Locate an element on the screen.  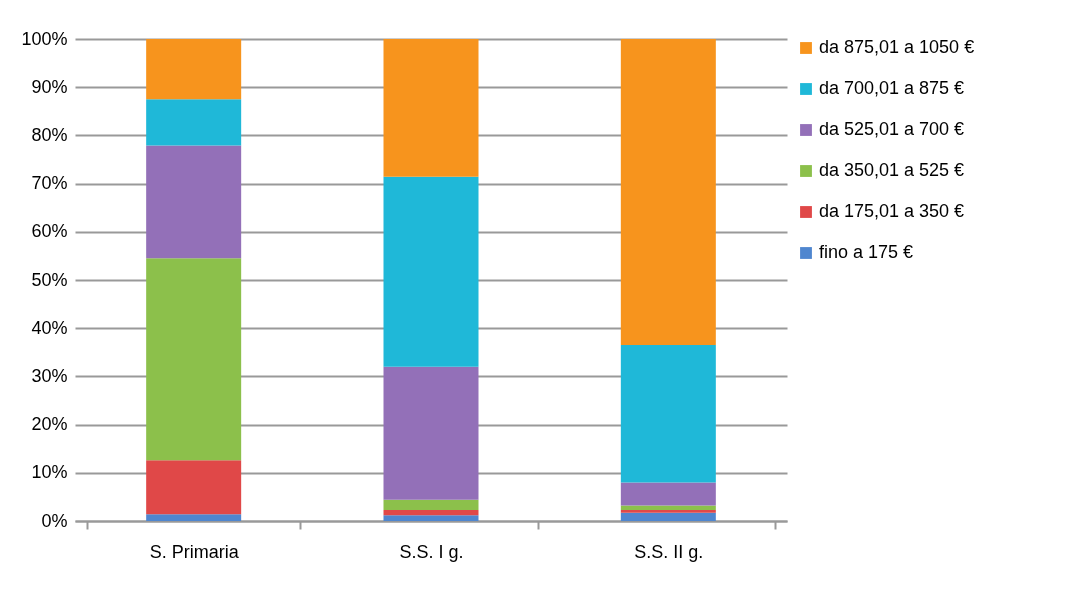
y-tick-label: 90% is located at coordinates (49, 86).